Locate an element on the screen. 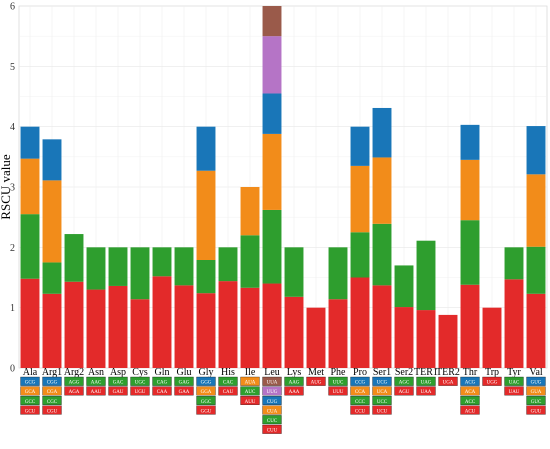  bar-stack-arg2 is located at coordinates (74, 301).